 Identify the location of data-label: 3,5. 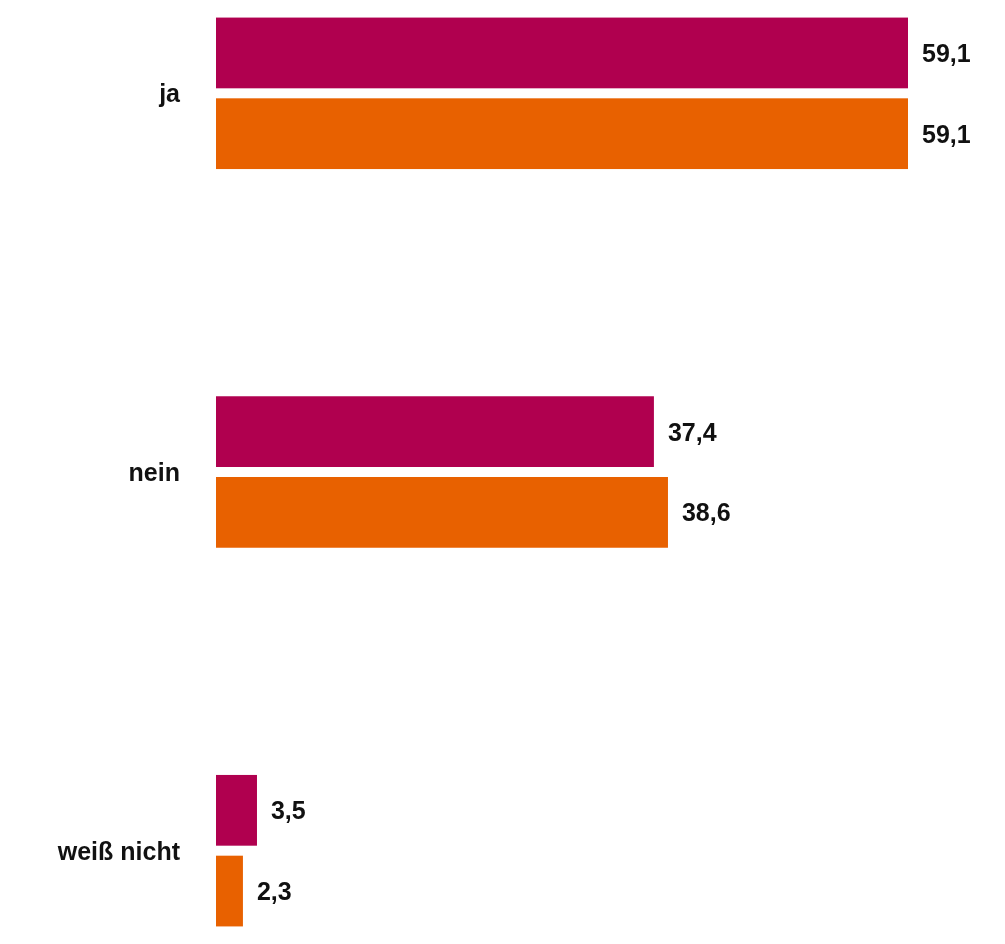
(288, 810).